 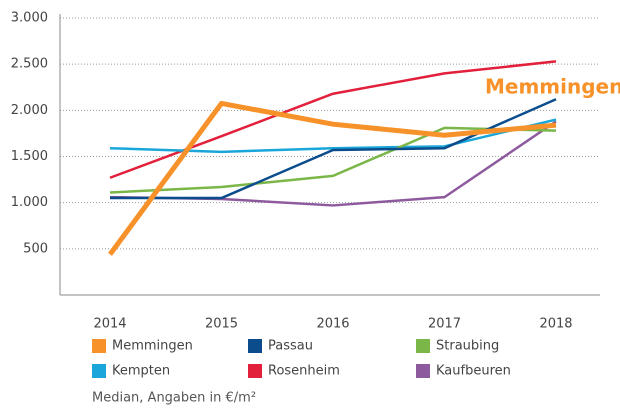 I want to click on x-tick-label: 2017, so click(x=444, y=324).